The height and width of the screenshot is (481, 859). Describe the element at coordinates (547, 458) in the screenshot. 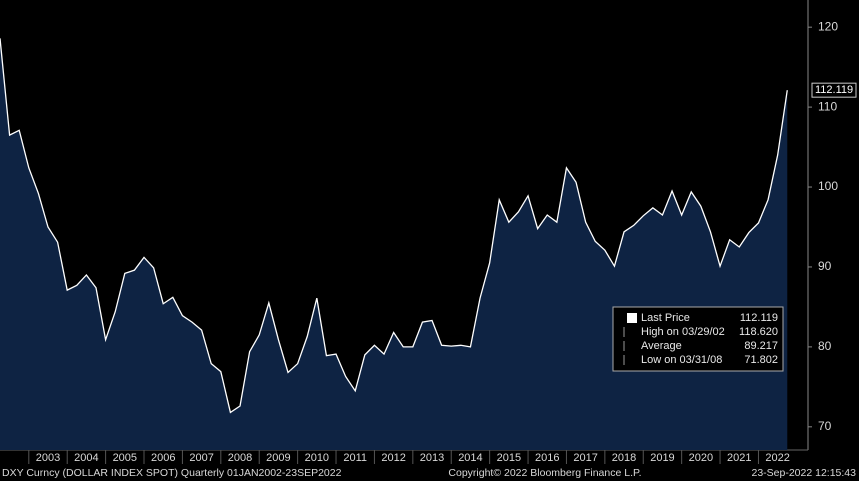

I see `x-tick-label: 2016` at that location.